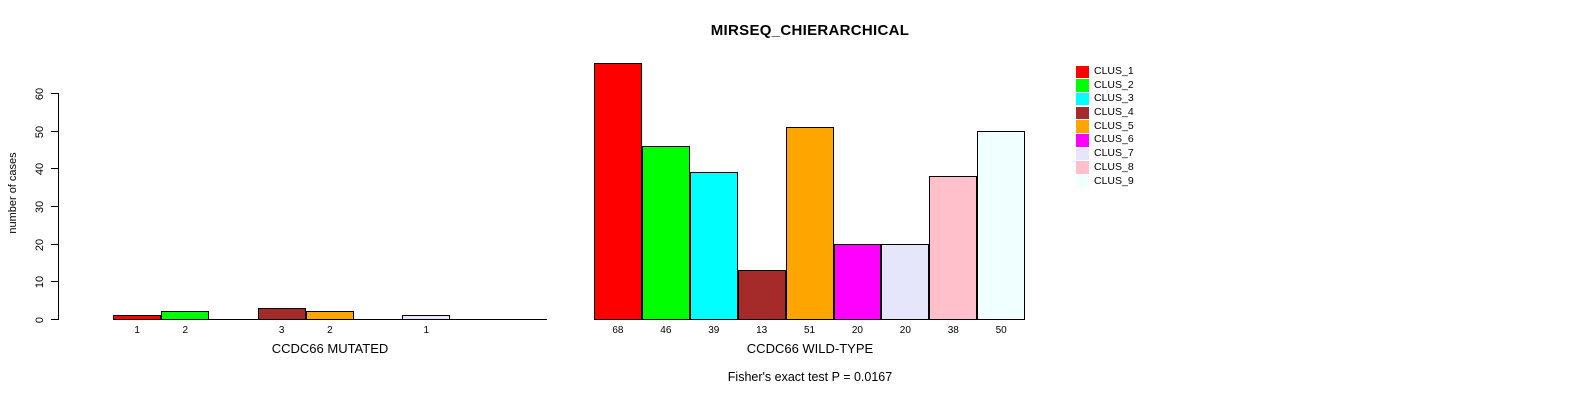  I want to click on bar-value-label: 46, so click(666, 330).